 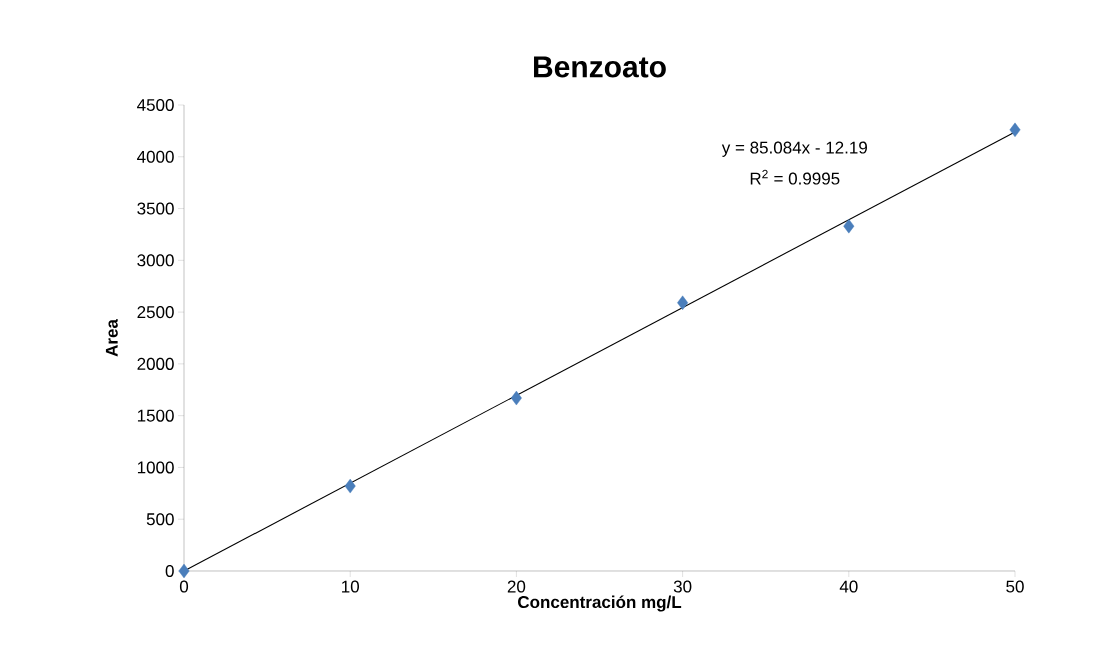 What do you see at coordinates (795, 177) in the screenshot?
I see `annotation: R$^{2}$ = 0.9995` at bounding box center [795, 177].